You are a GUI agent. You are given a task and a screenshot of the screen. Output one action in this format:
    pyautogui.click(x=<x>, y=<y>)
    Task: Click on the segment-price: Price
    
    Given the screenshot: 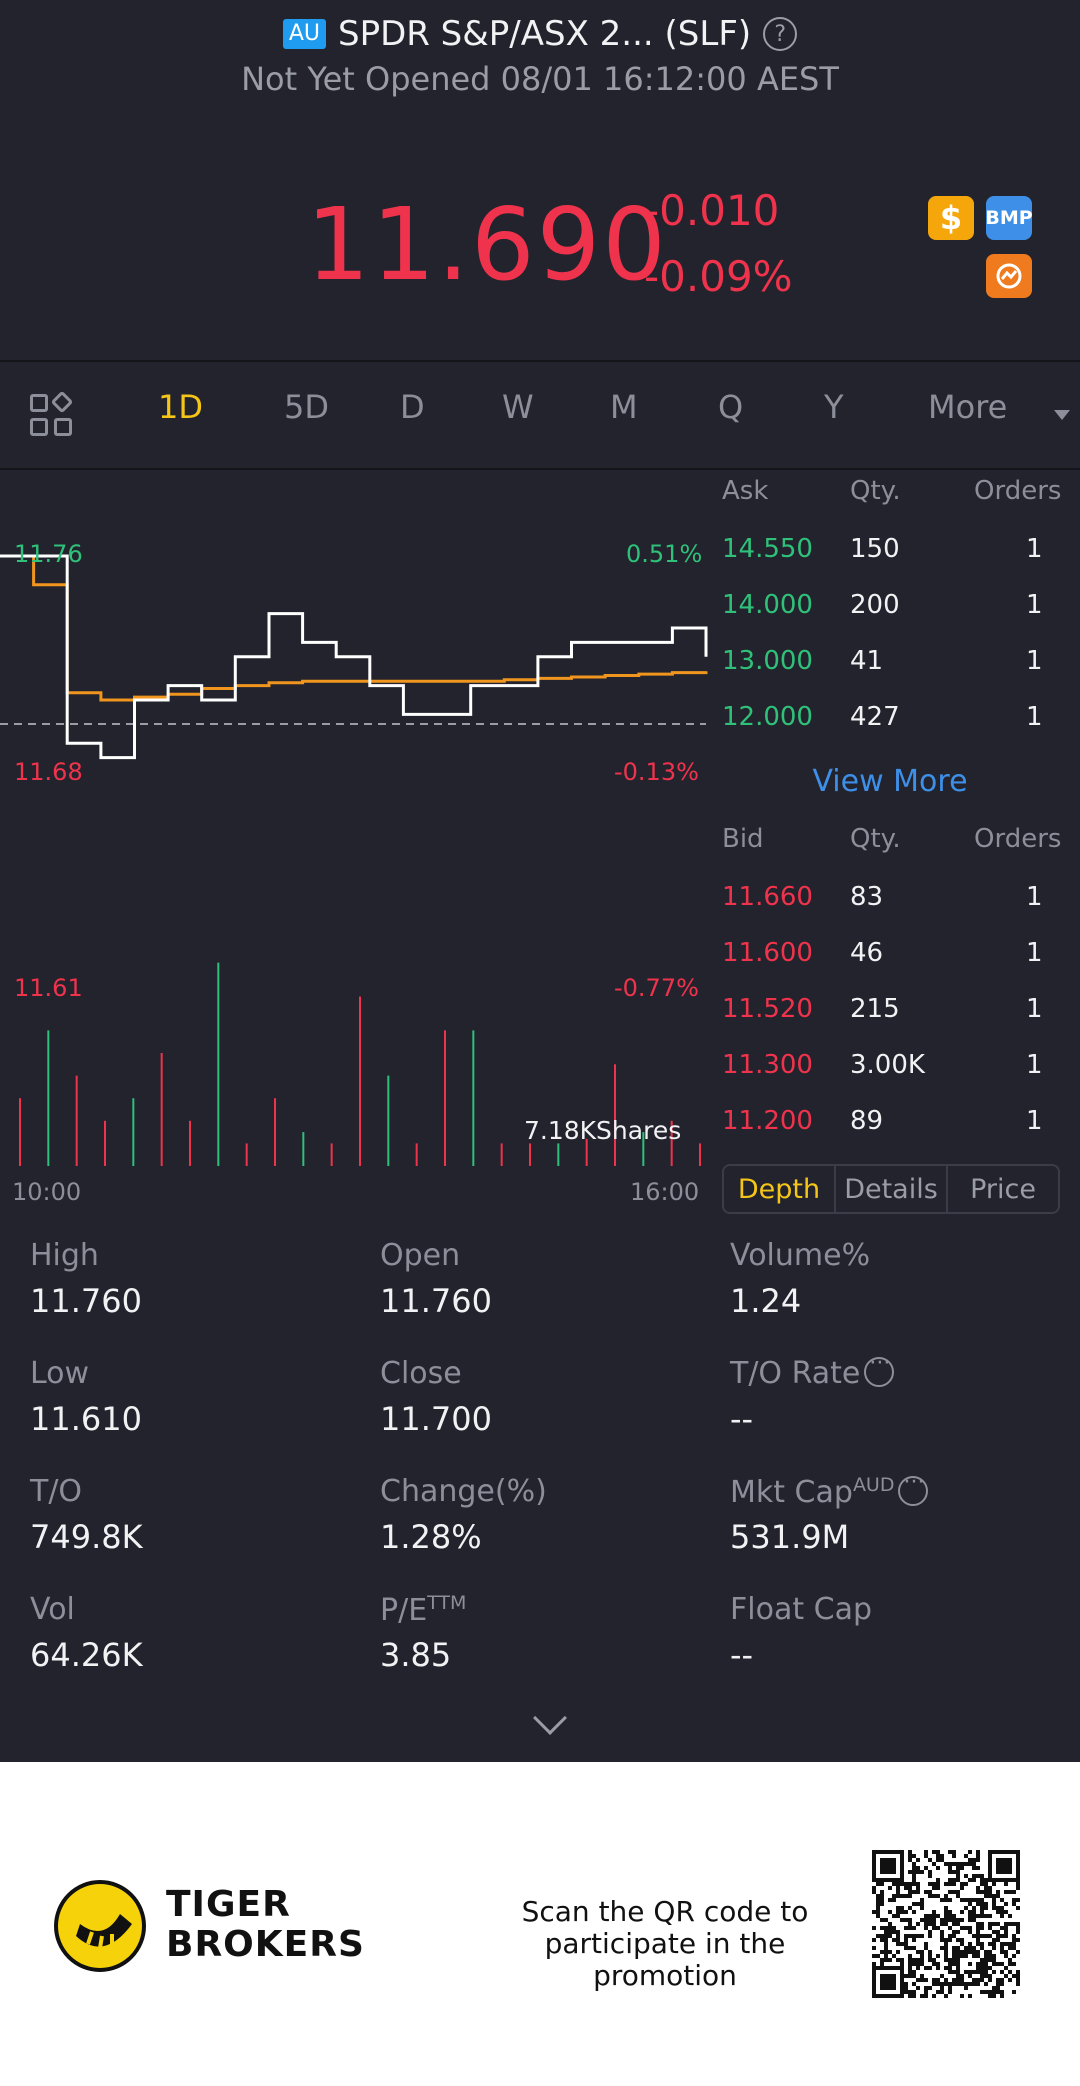 What is the action you would take?
    pyautogui.click(x=1003, y=1189)
    